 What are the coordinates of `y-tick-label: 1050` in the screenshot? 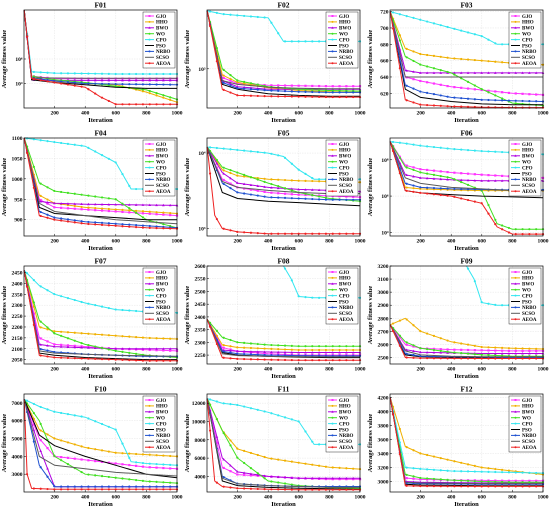 It's located at (17, 159).